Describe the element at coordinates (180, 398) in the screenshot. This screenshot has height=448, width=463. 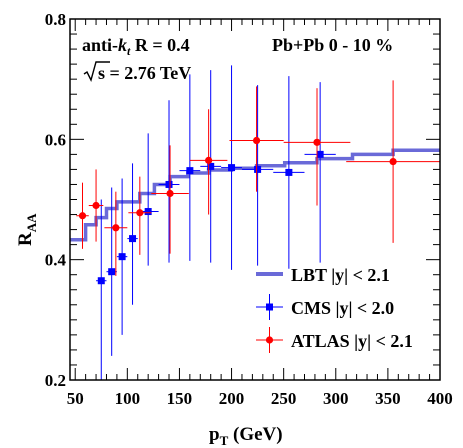
I see `x-tick-label: 150` at that location.